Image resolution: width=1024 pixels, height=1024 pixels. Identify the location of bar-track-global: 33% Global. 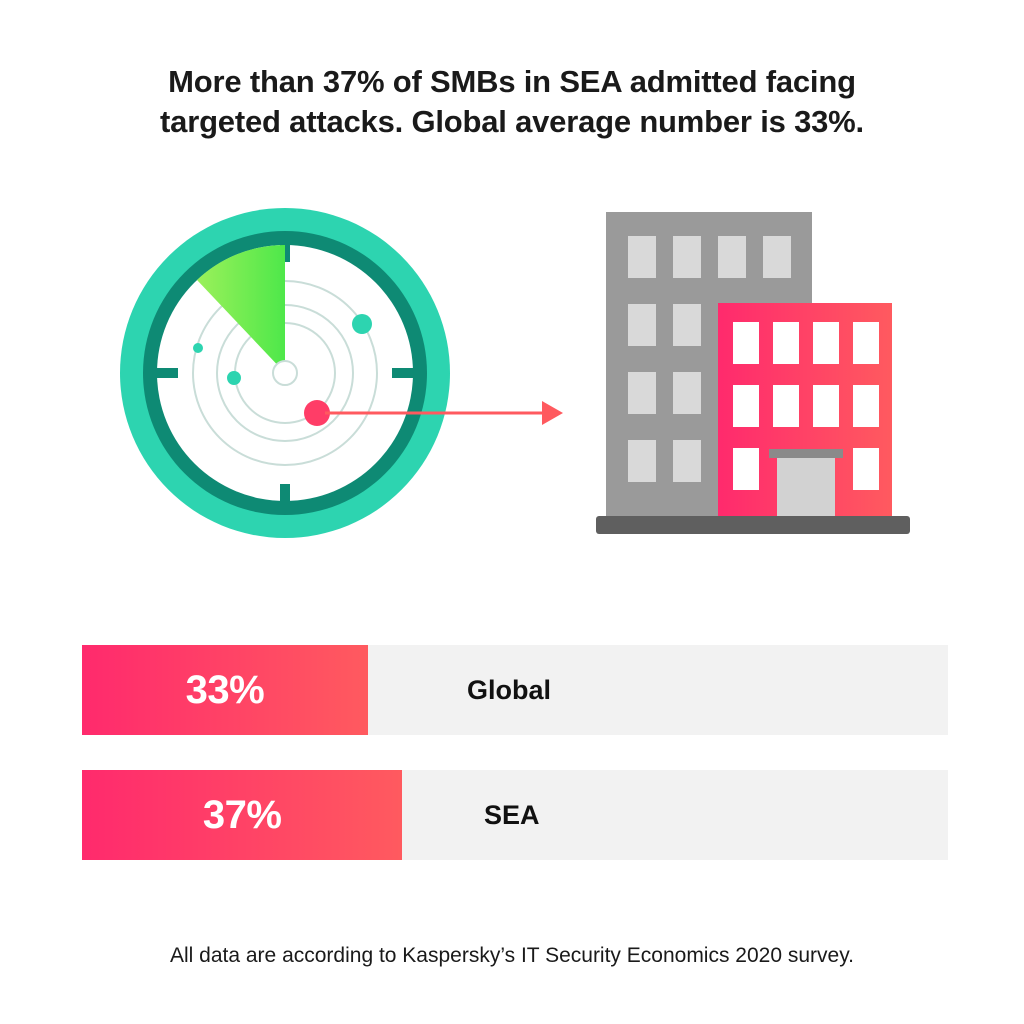
(515, 690).